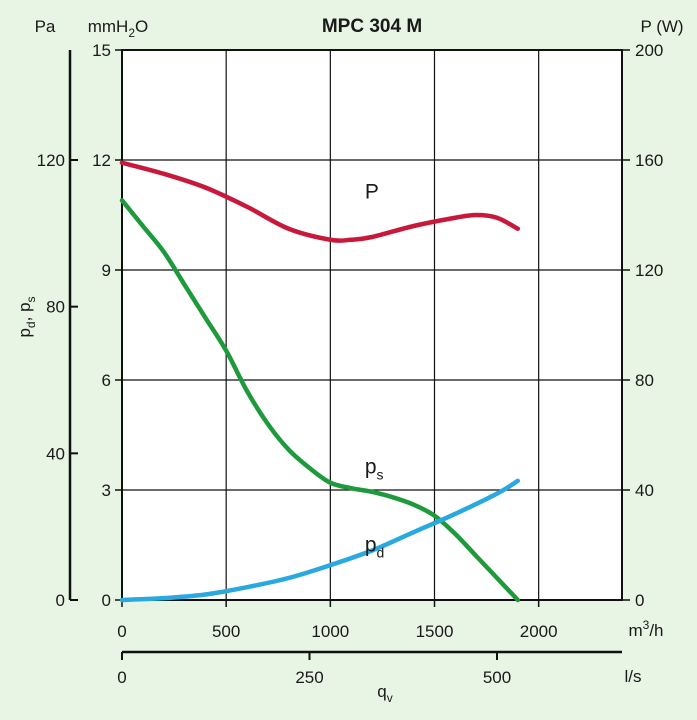 This screenshot has width=697, height=720. What do you see at coordinates (649, 160) in the screenshot?
I see `right-tick-label: 160` at bounding box center [649, 160].